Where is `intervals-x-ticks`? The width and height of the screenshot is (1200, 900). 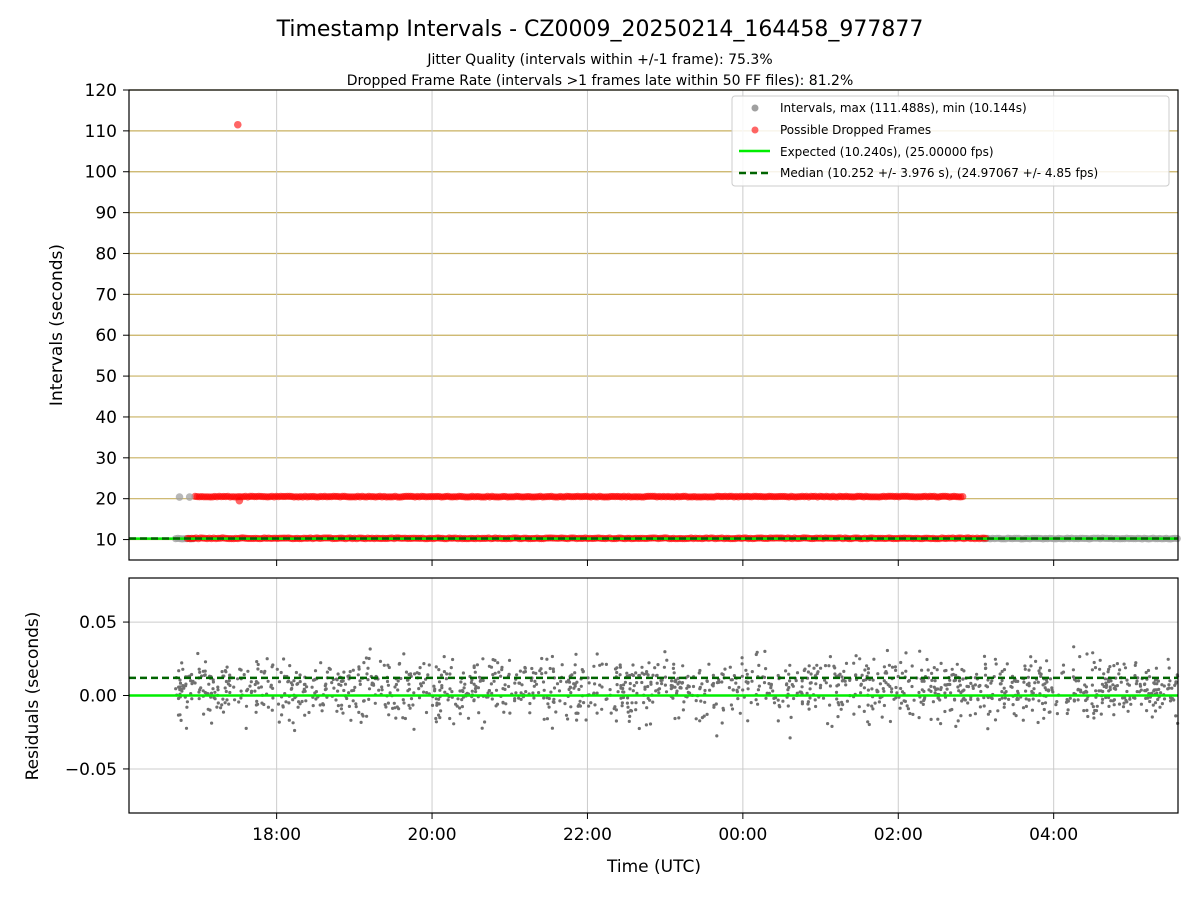
intervals-x-ticks is located at coordinates (665, 563).